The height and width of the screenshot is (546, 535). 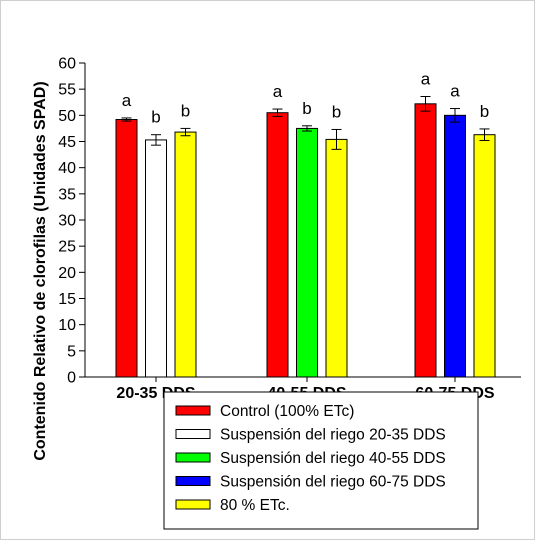 What do you see at coordinates (71, 378) in the screenshot?
I see `y-tick-label: 0` at bounding box center [71, 378].